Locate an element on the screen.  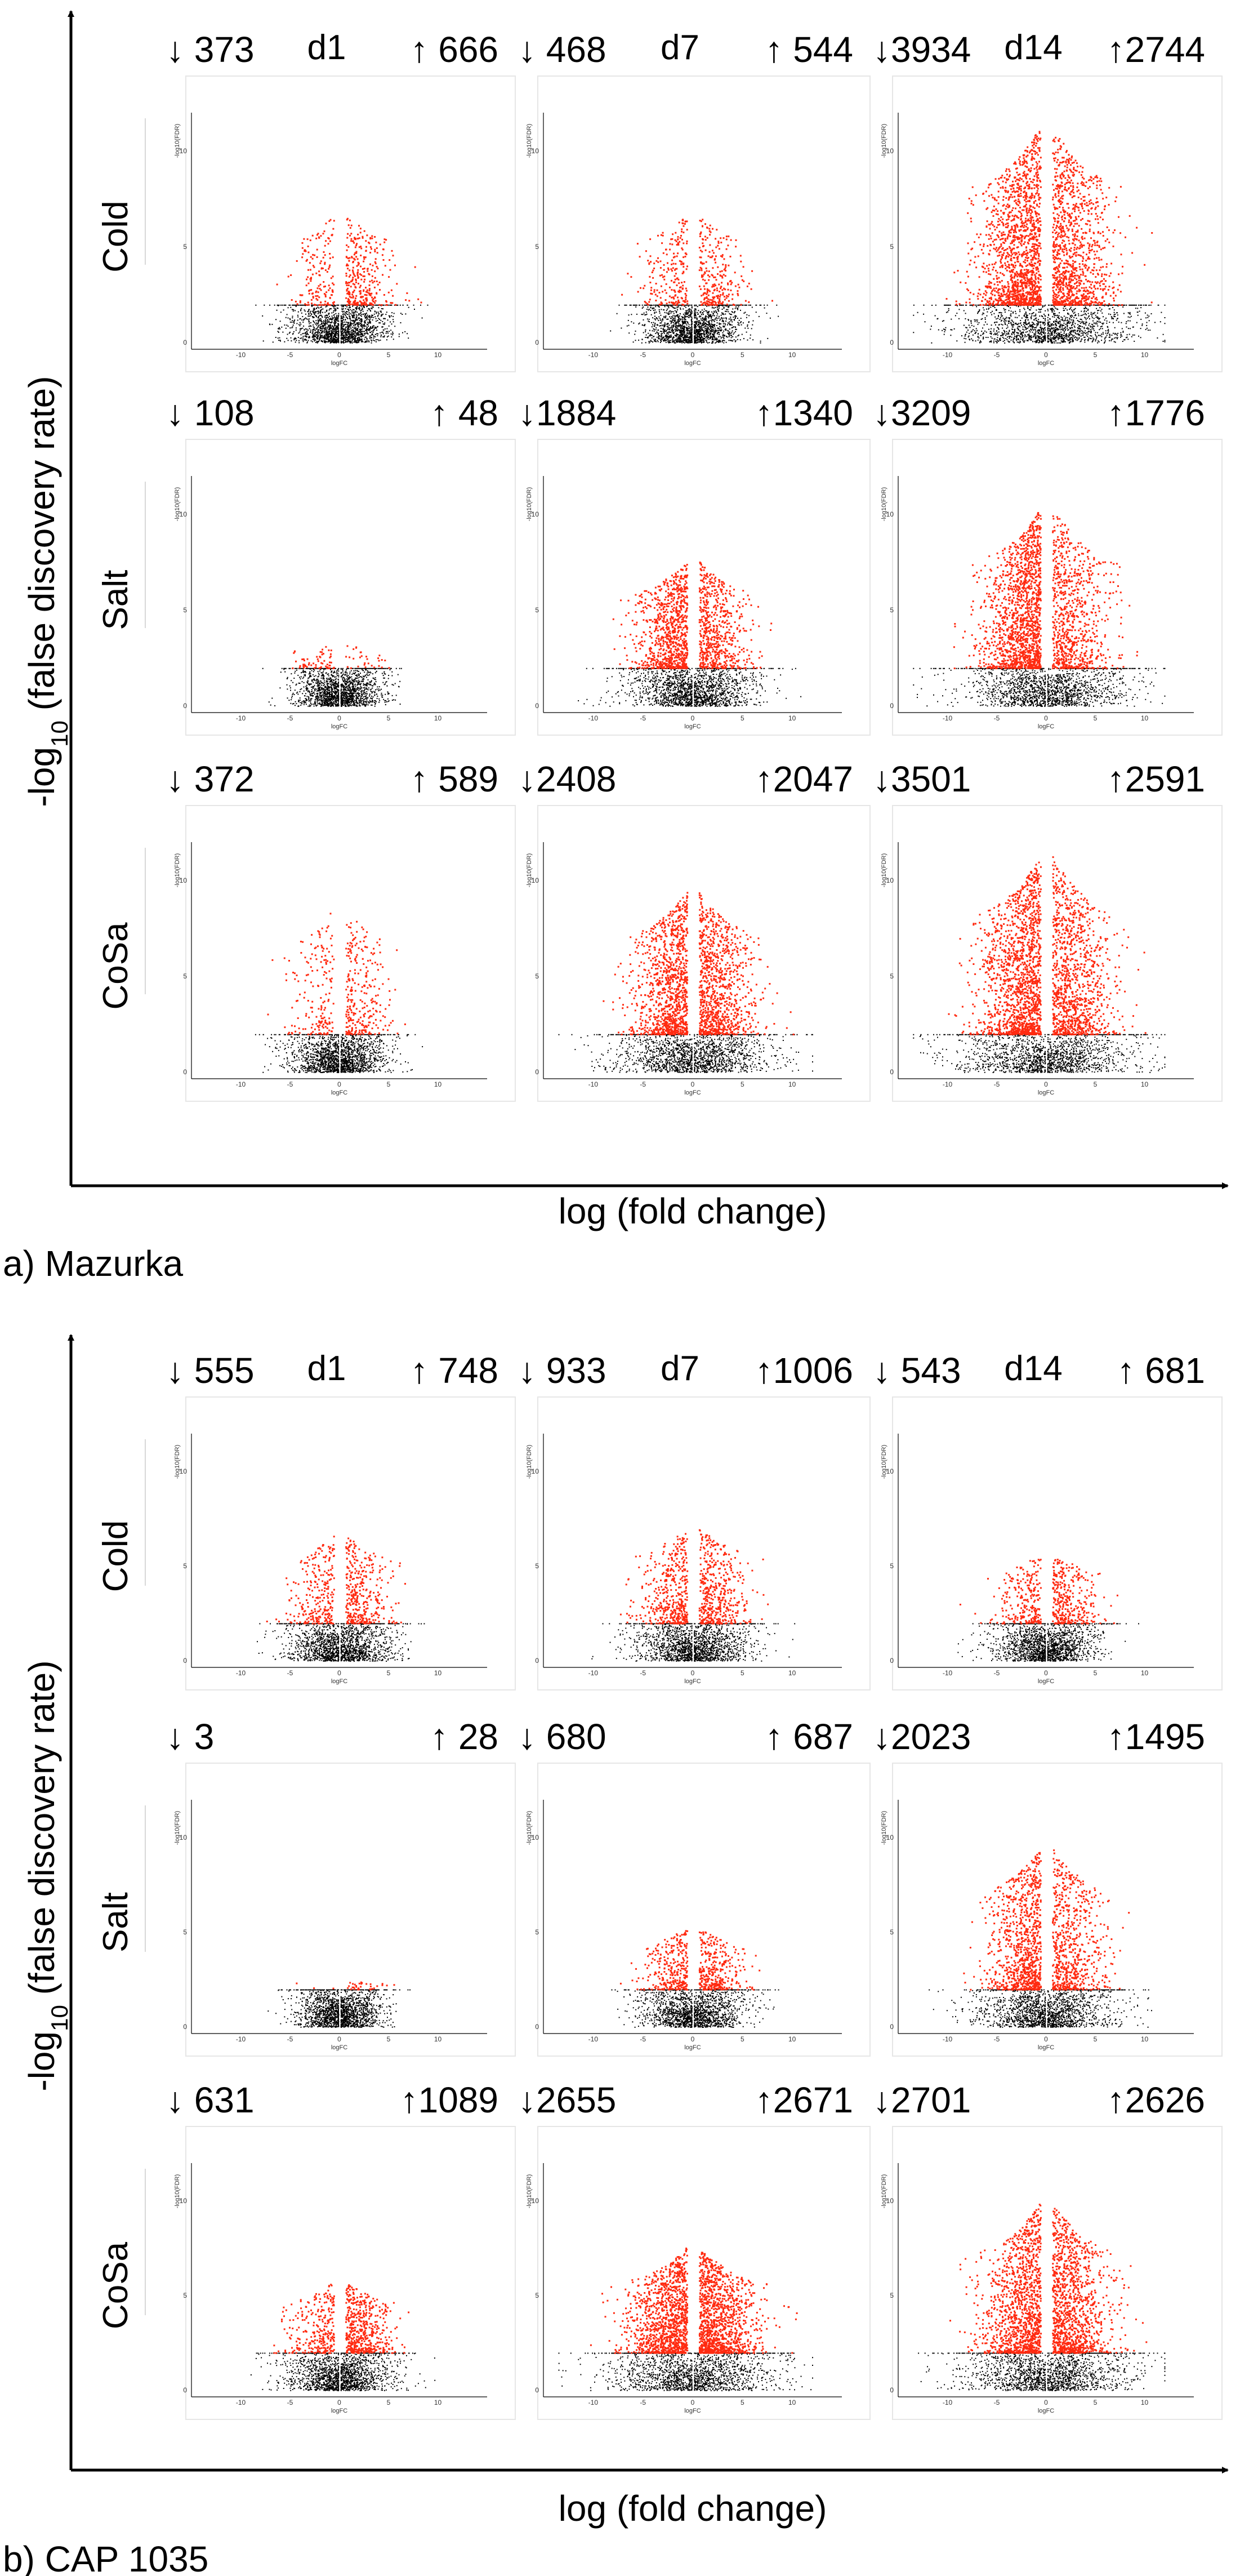
up-count: ↑1340 is located at coordinates (804, 413).